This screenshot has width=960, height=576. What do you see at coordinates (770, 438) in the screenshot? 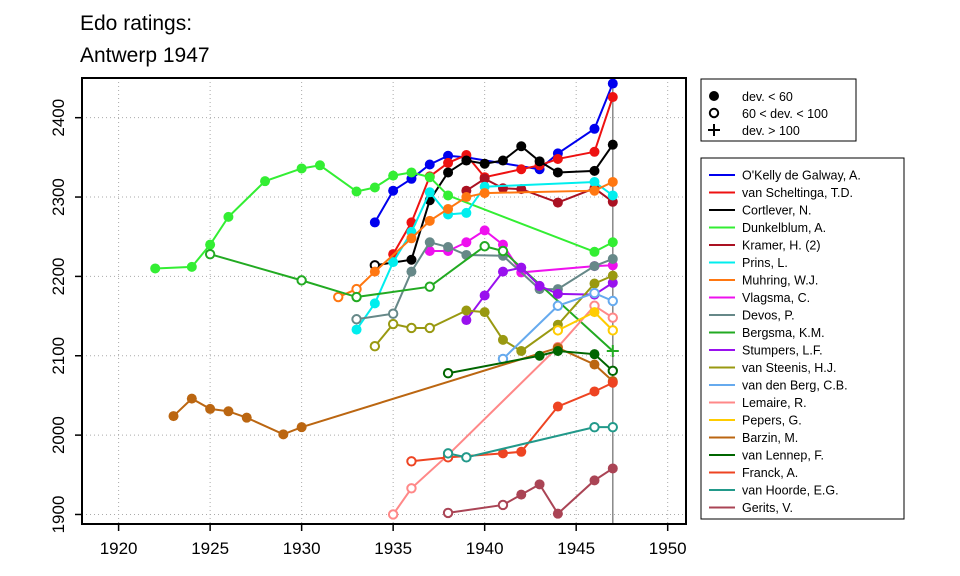
I see `series-legend-label: Barzin, M.` at bounding box center [770, 438].